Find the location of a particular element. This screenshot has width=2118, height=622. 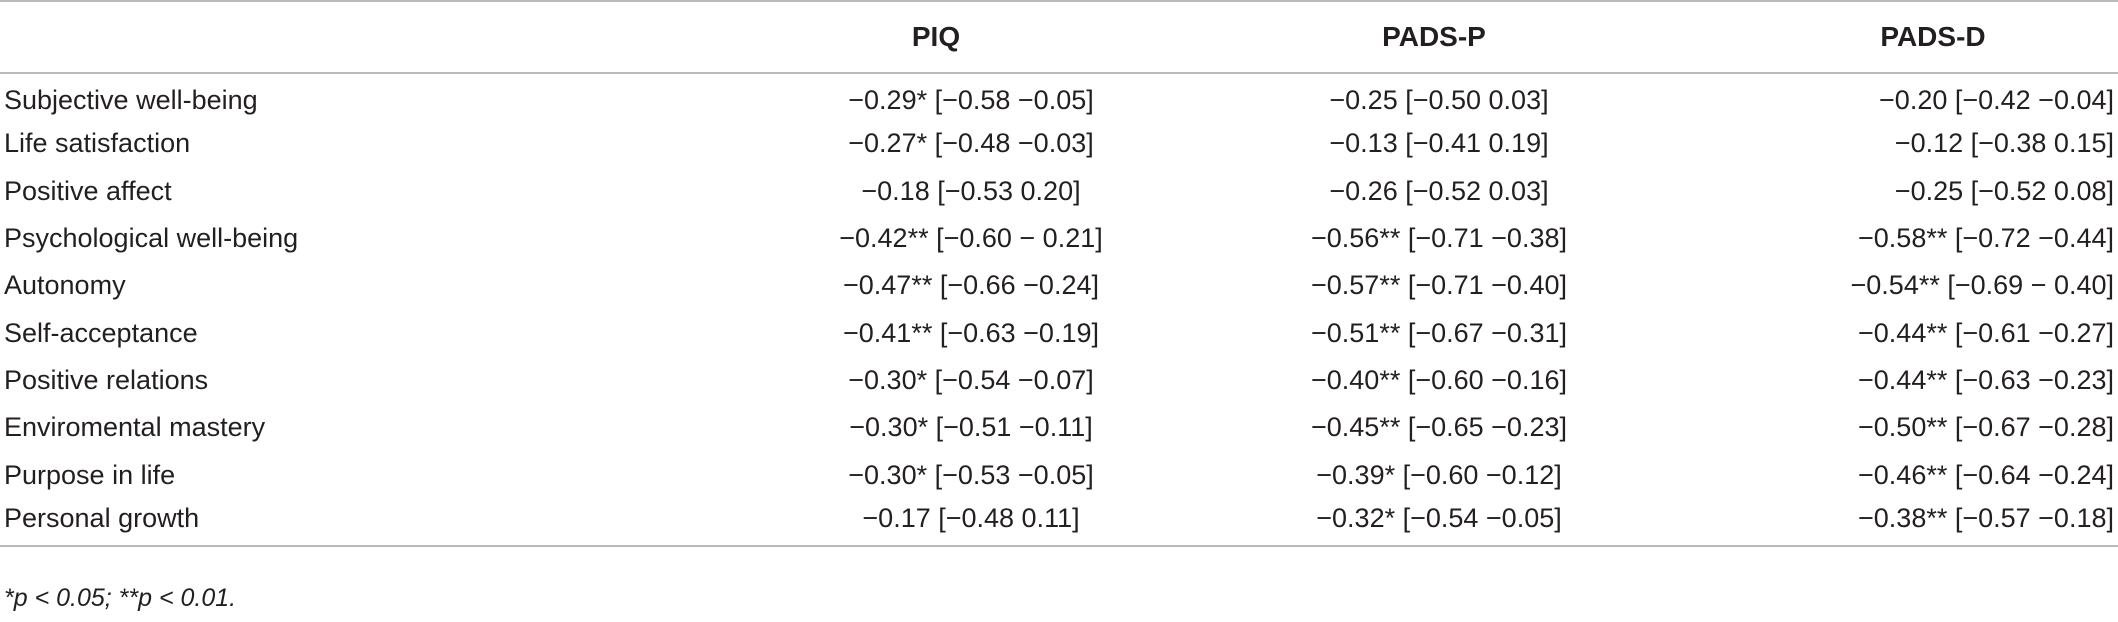

cell-pads-d: −0.20 [−0.42 −0.04] is located at coordinates (1996, 99).